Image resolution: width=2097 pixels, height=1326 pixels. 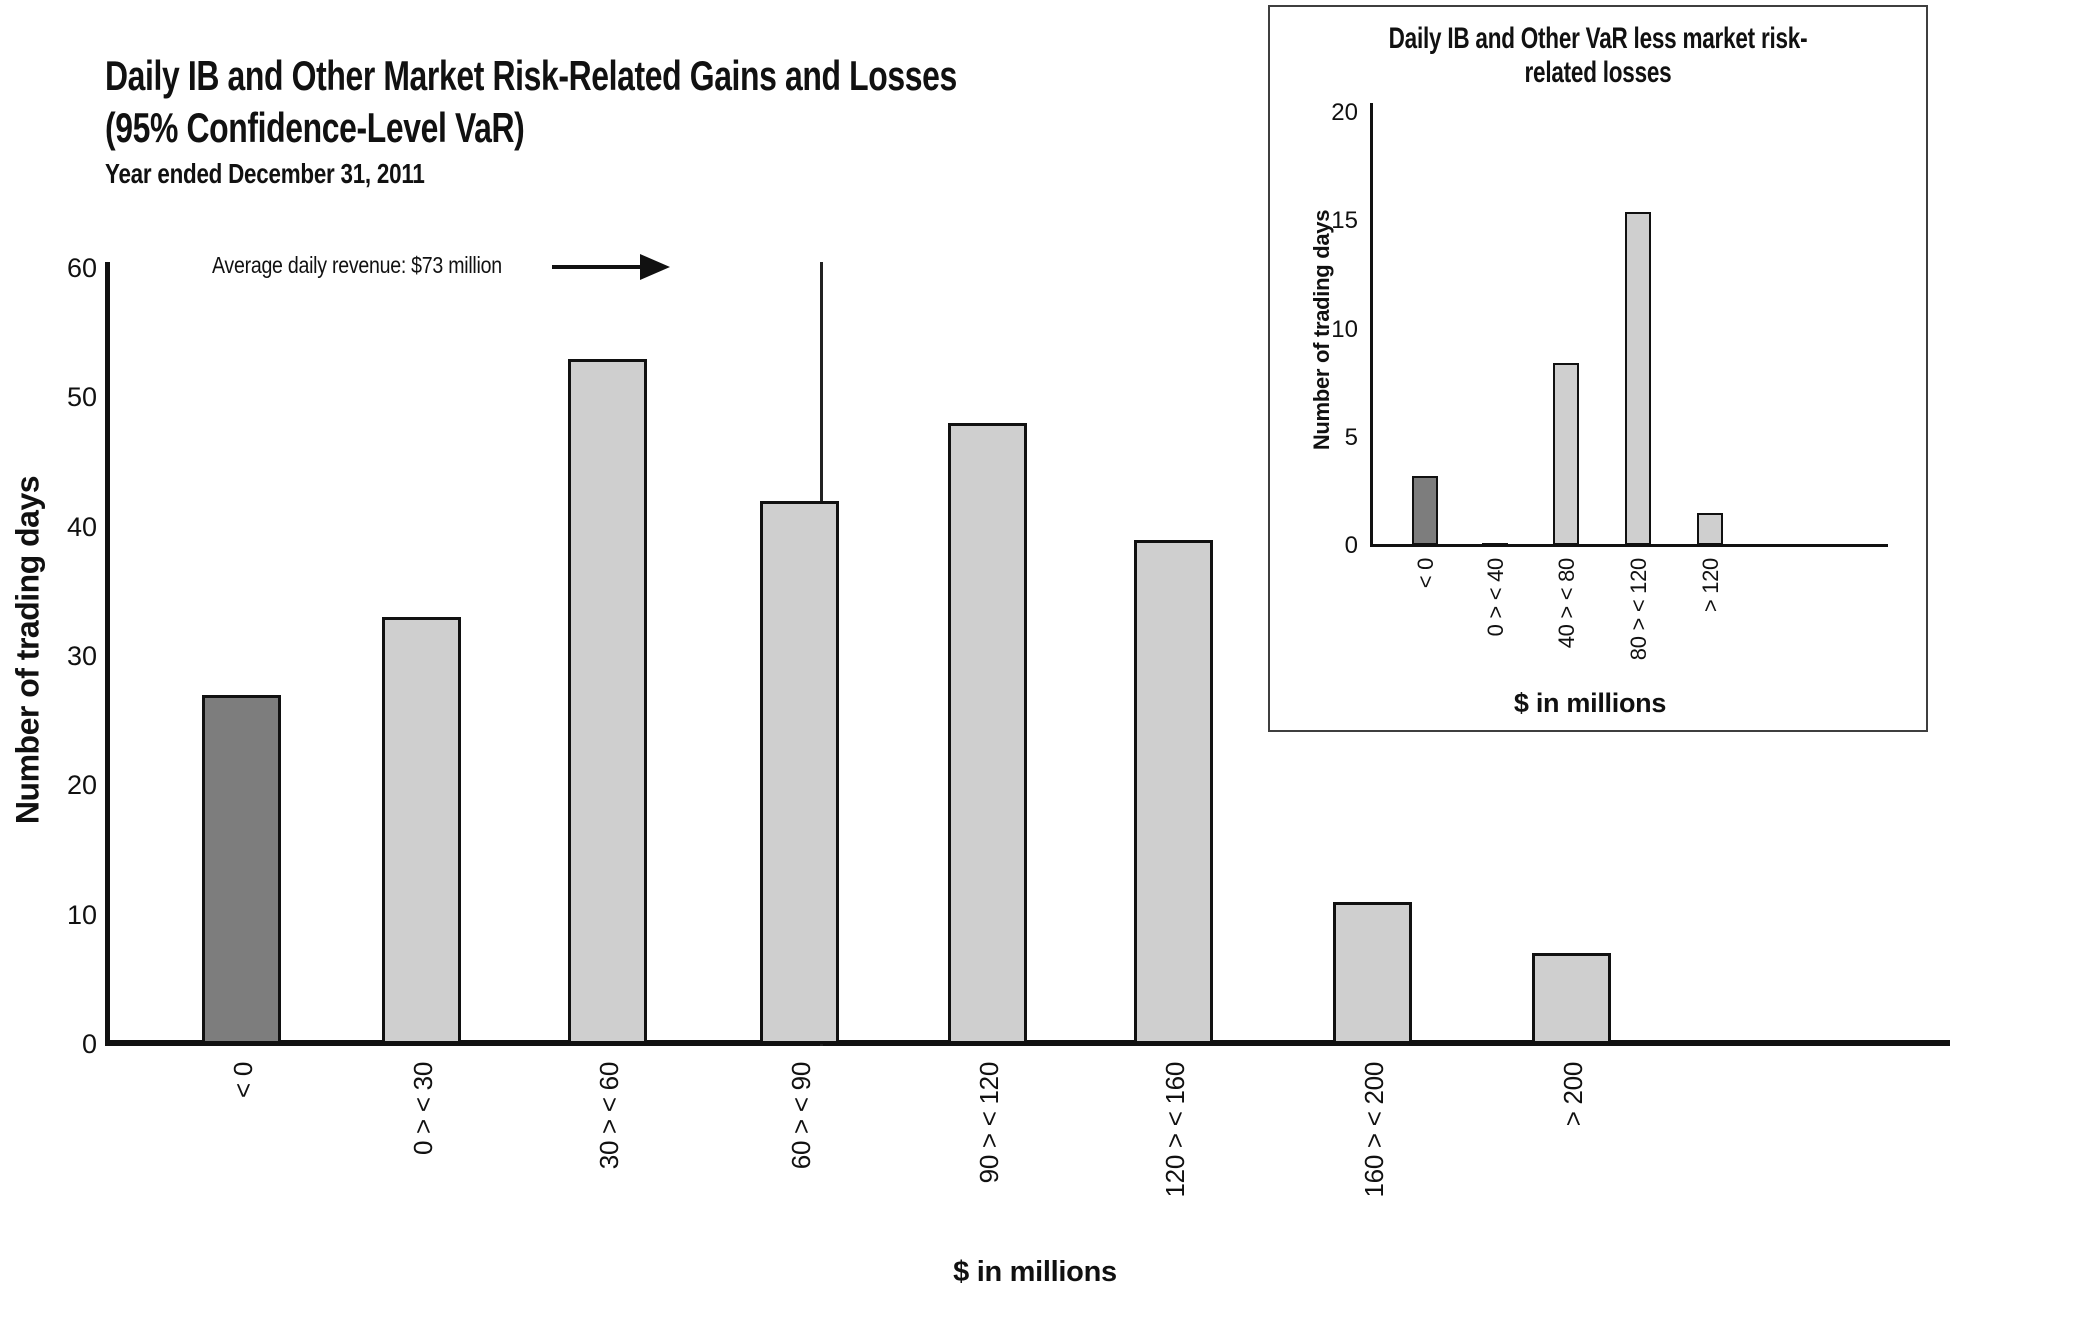 I want to click on x-category-label: 160 > < 200, so click(x=1373, y=1130).